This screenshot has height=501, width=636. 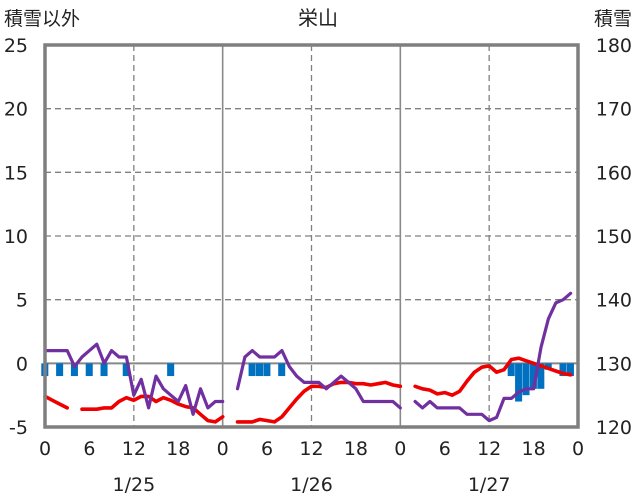 I want to click on y-left-tick-label: 5, so click(x=22, y=301).